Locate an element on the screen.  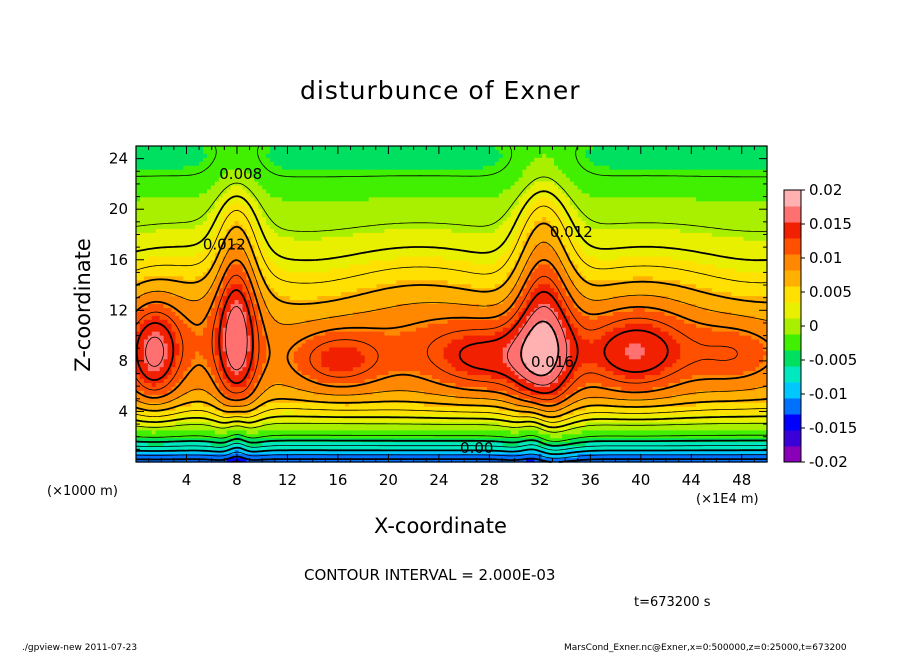
chart-title: disturbunce of Exner is located at coordinates (440, 90).